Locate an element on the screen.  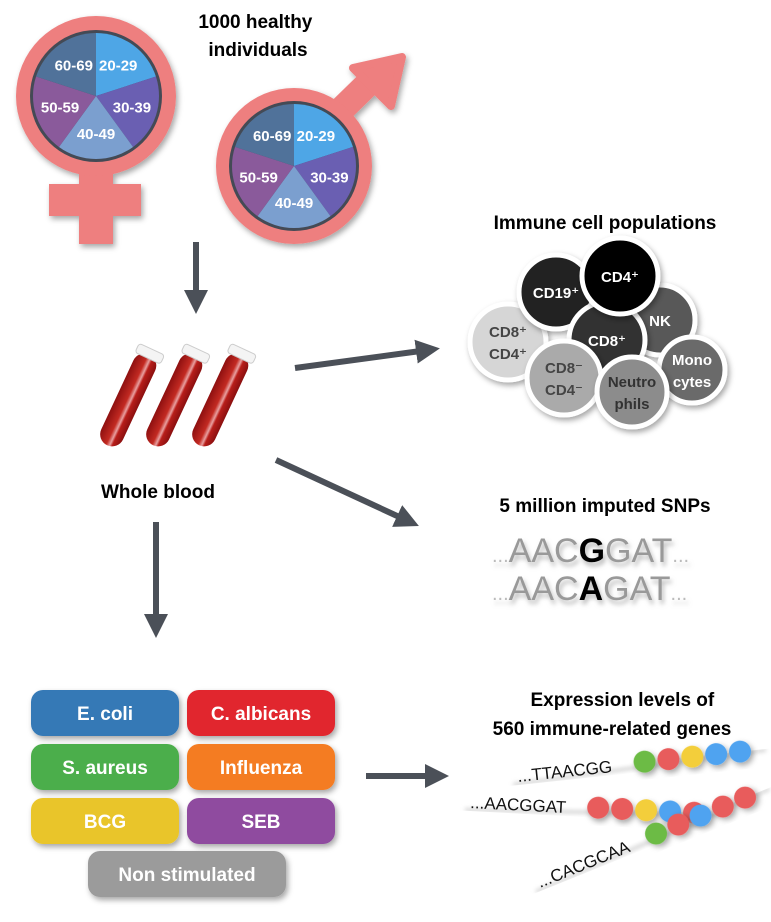
gene-row: ...CACGCAA is located at coordinates (652, 840).